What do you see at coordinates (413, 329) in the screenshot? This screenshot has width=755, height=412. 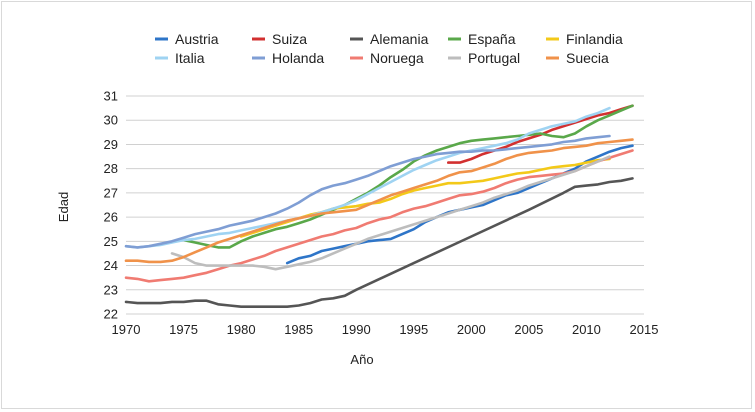 I see `x-tick-label: 1995` at bounding box center [413, 329].